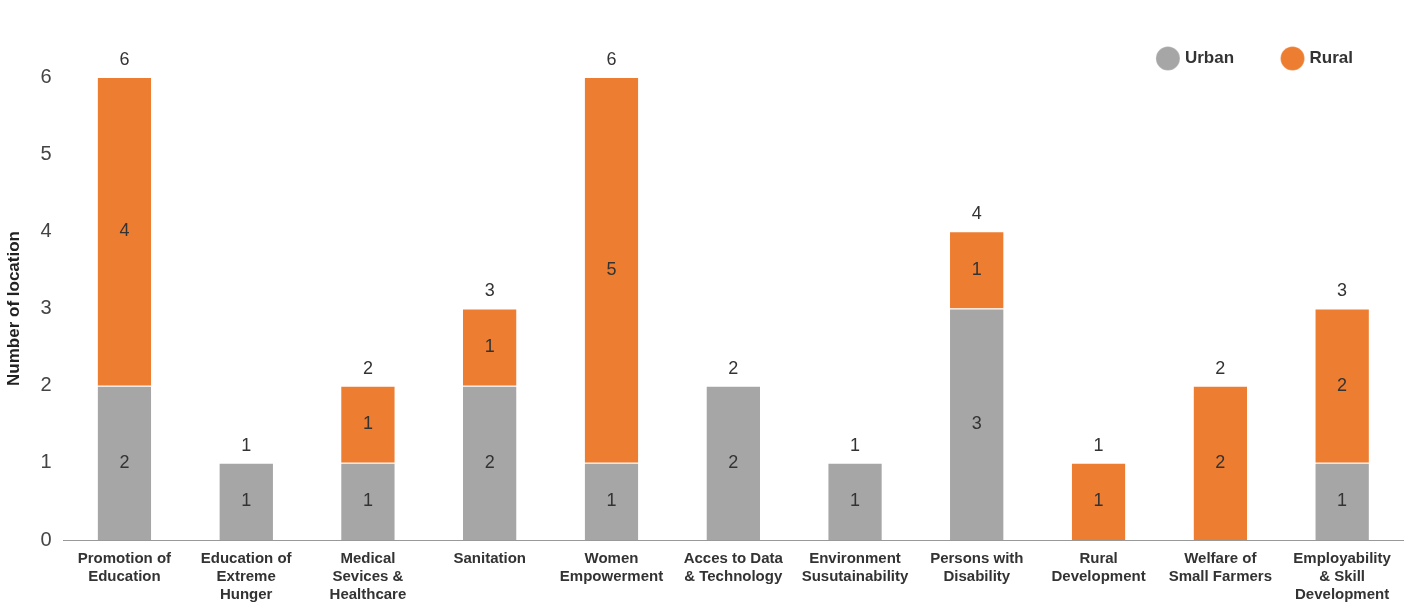  I want to click on x-tick-label: Sanitation, so click(489, 558).